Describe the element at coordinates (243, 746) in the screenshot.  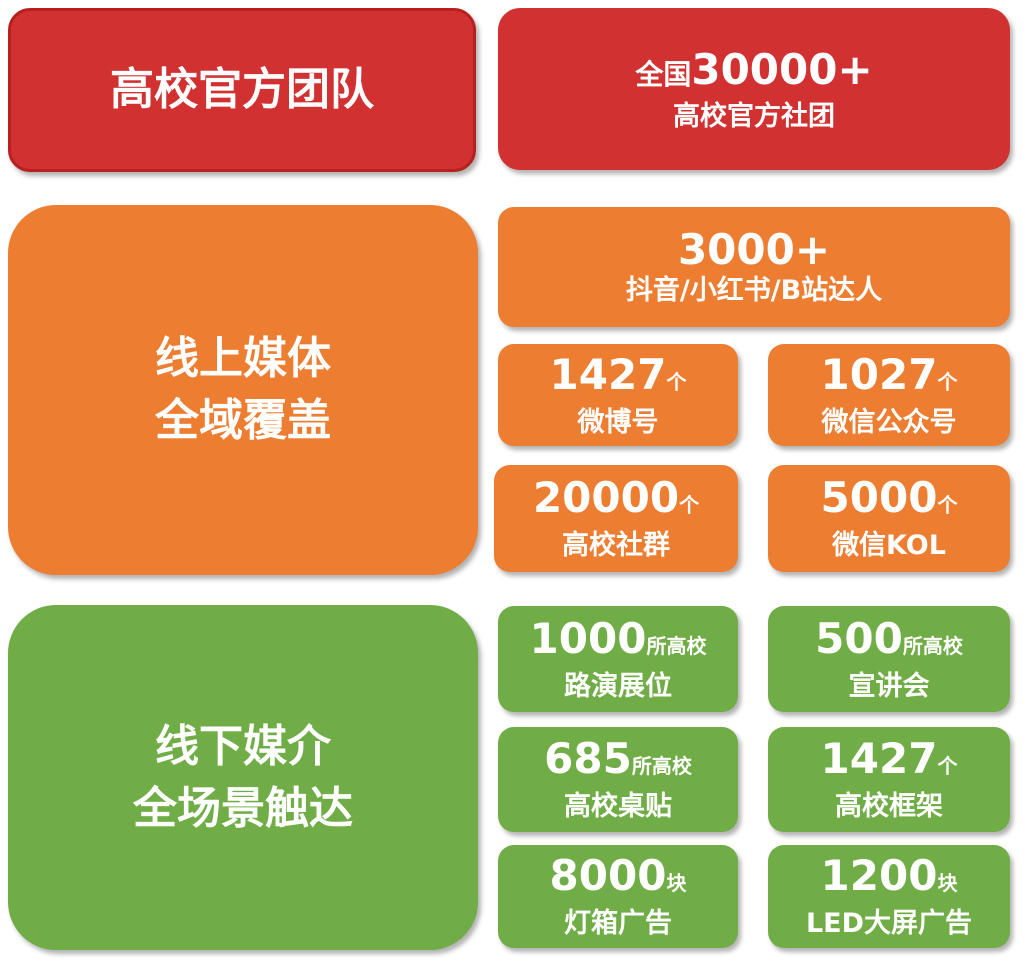
I see `offline-title-line1: 线下媒介` at that location.